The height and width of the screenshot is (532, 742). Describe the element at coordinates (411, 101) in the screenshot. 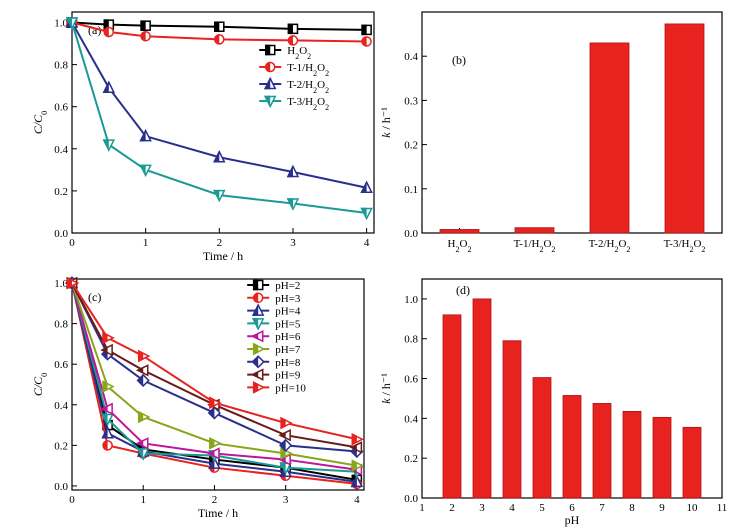

I see `y-tick-label: 0.3` at that location.